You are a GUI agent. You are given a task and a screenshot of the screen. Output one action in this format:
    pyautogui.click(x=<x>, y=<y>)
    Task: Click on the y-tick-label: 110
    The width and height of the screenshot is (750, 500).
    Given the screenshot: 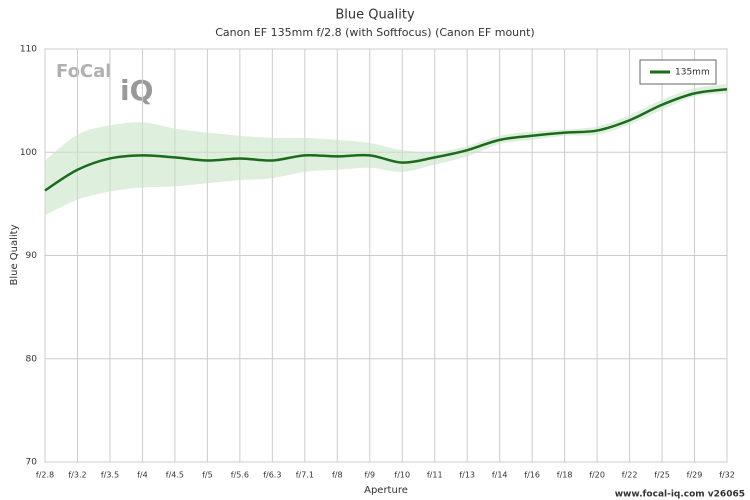 What is the action you would take?
    pyautogui.click(x=28, y=50)
    